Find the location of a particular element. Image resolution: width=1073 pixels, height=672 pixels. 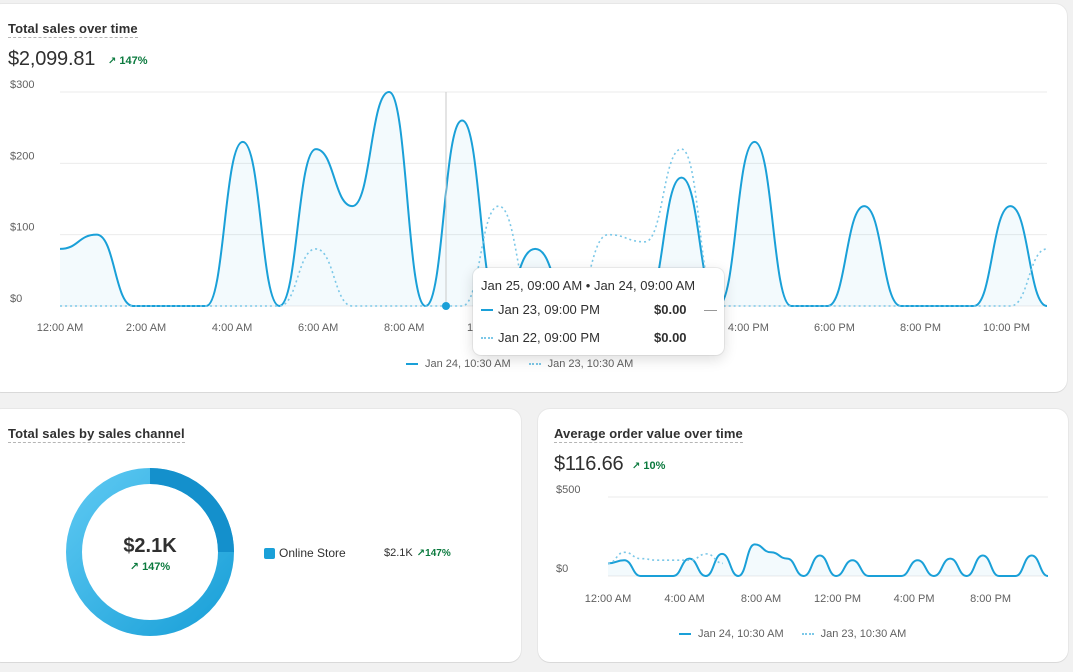

x-tick-label: 6:00 AM is located at coordinates (318, 328).